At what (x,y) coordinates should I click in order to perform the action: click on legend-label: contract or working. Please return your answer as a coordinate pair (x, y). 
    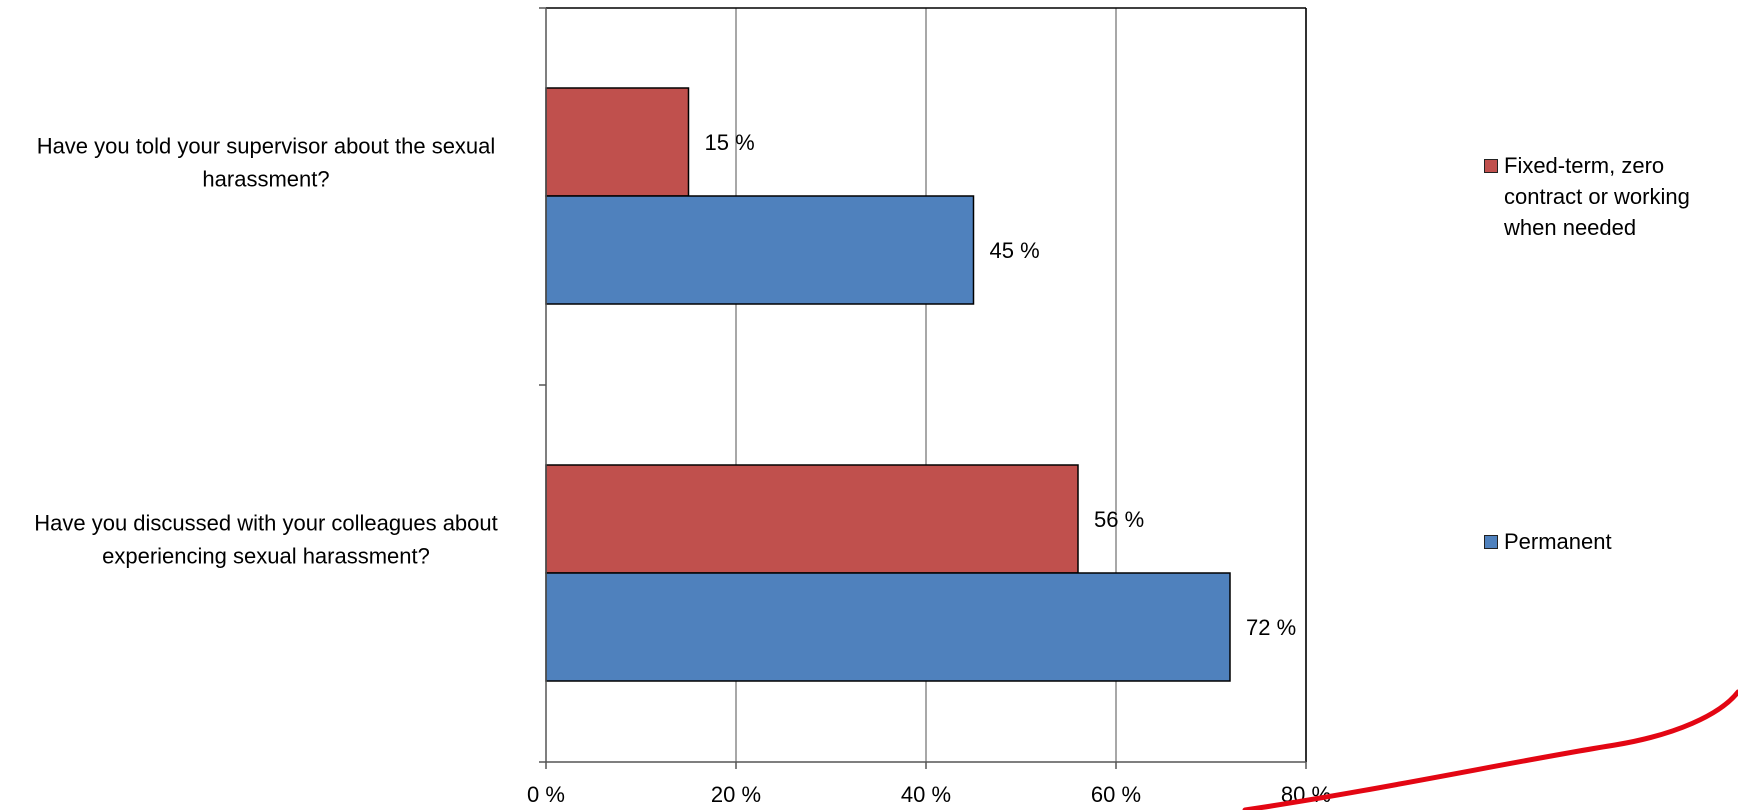
    Looking at the image, I should click on (1597, 196).